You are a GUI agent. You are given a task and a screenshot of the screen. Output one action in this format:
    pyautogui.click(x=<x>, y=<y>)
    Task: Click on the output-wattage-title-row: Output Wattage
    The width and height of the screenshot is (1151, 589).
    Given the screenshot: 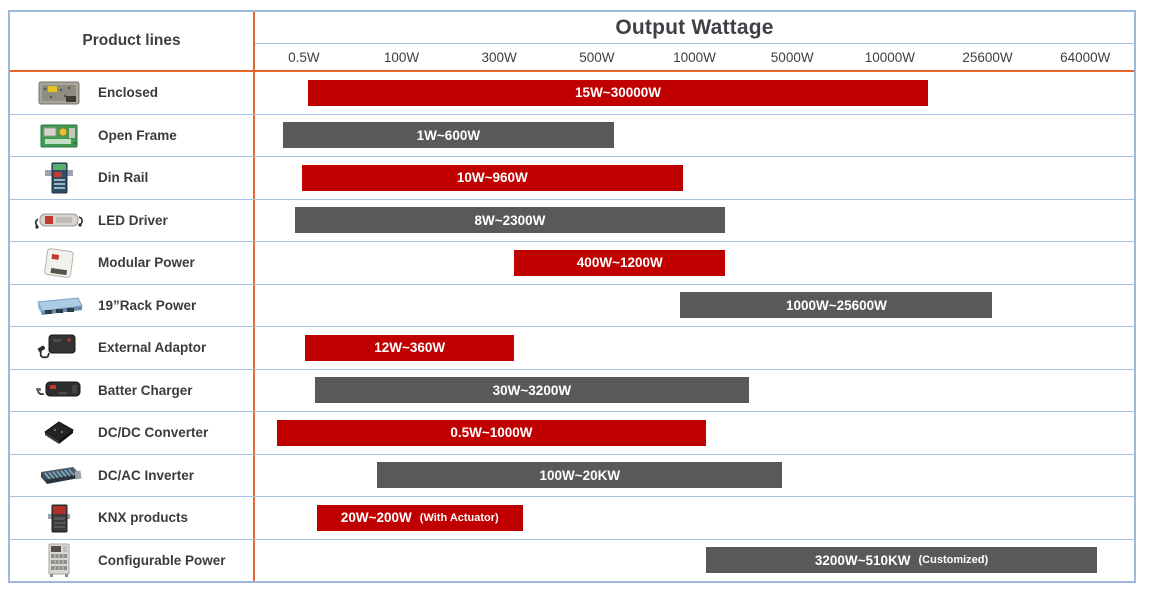 What is the action you would take?
    pyautogui.click(x=694, y=28)
    